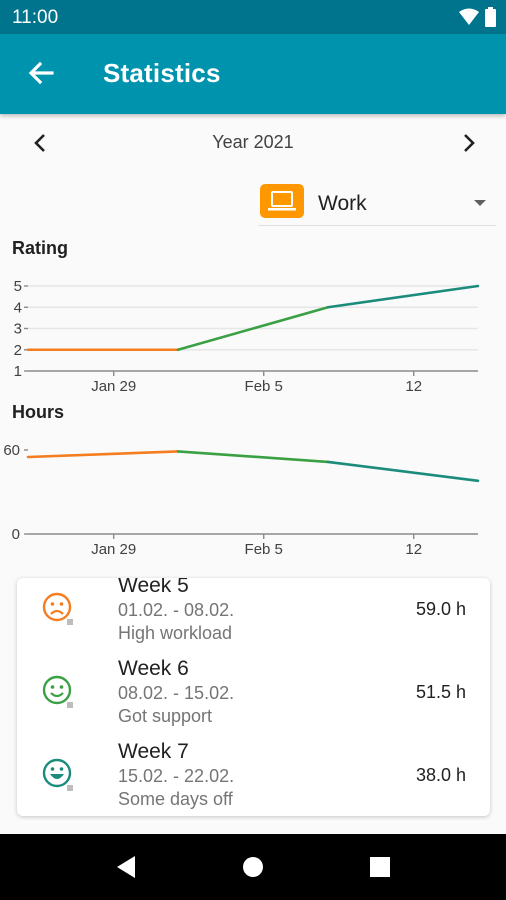  Describe the element at coordinates (18, 350) in the screenshot. I see `y-tick-label: 2` at that location.